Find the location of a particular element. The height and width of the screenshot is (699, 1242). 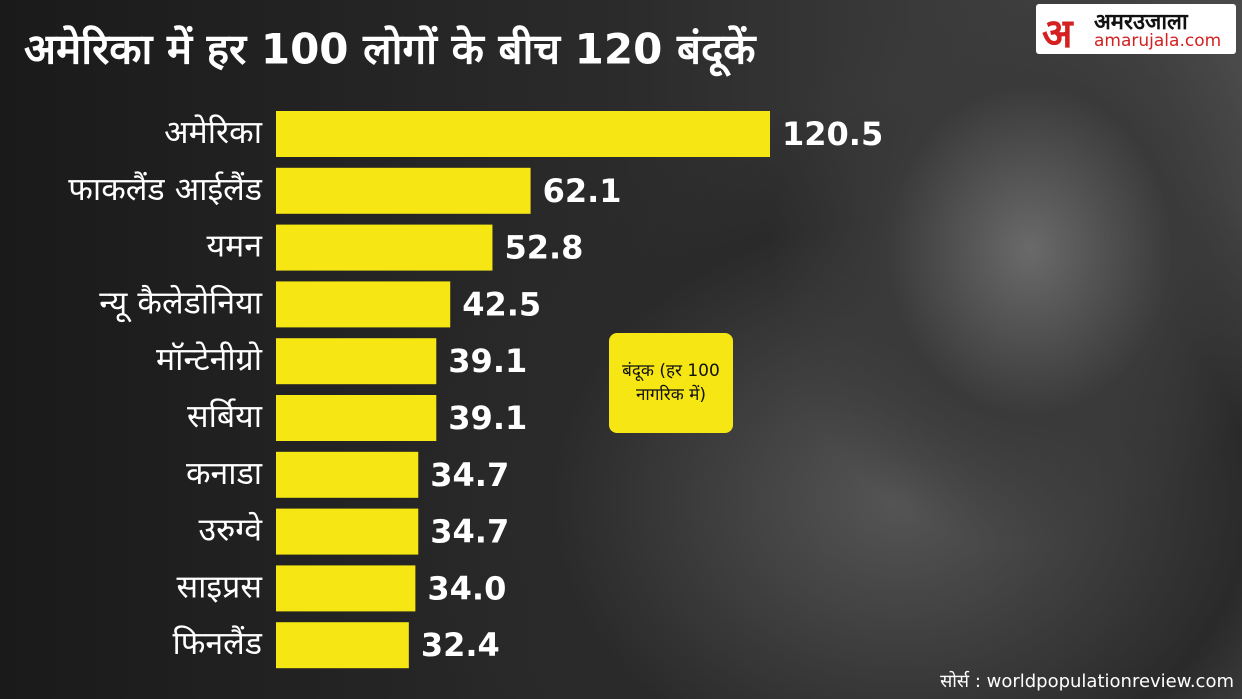

category-label: उरुग्वे is located at coordinates (231, 530).